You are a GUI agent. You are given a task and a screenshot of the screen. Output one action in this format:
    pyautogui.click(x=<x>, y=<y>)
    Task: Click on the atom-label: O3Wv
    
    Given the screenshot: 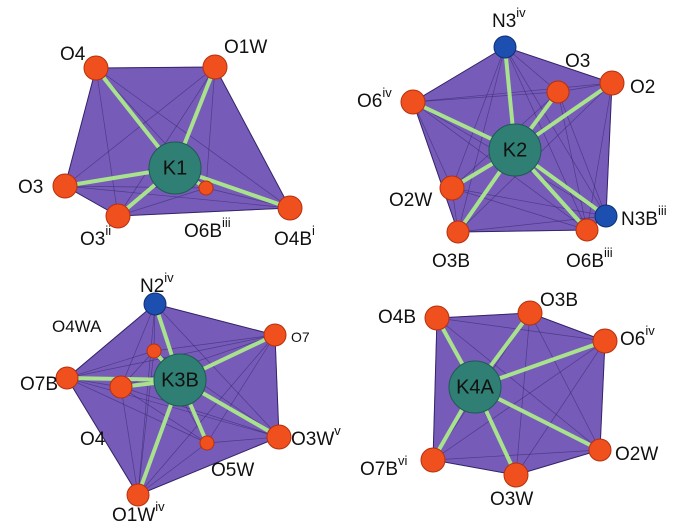 What is the action you would take?
    pyautogui.click(x=316, y=436)
    